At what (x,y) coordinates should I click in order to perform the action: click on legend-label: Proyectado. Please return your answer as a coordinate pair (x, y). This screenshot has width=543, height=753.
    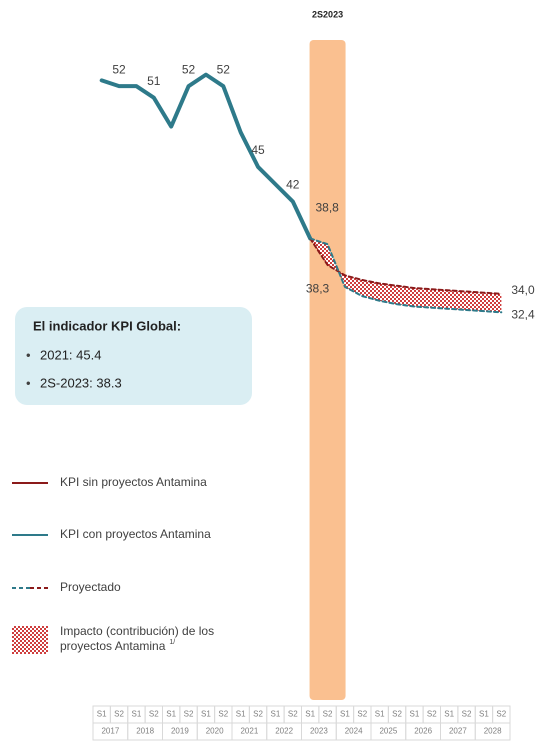
    Looking at the image, I should click on (90, 587).